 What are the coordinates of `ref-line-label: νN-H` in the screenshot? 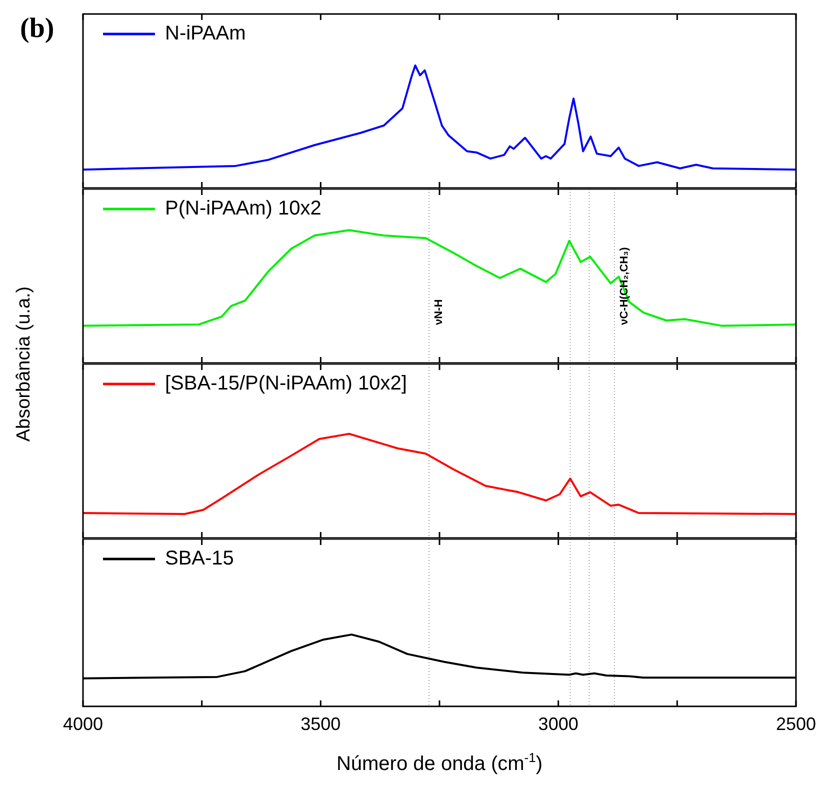 It's located at (439, 312).